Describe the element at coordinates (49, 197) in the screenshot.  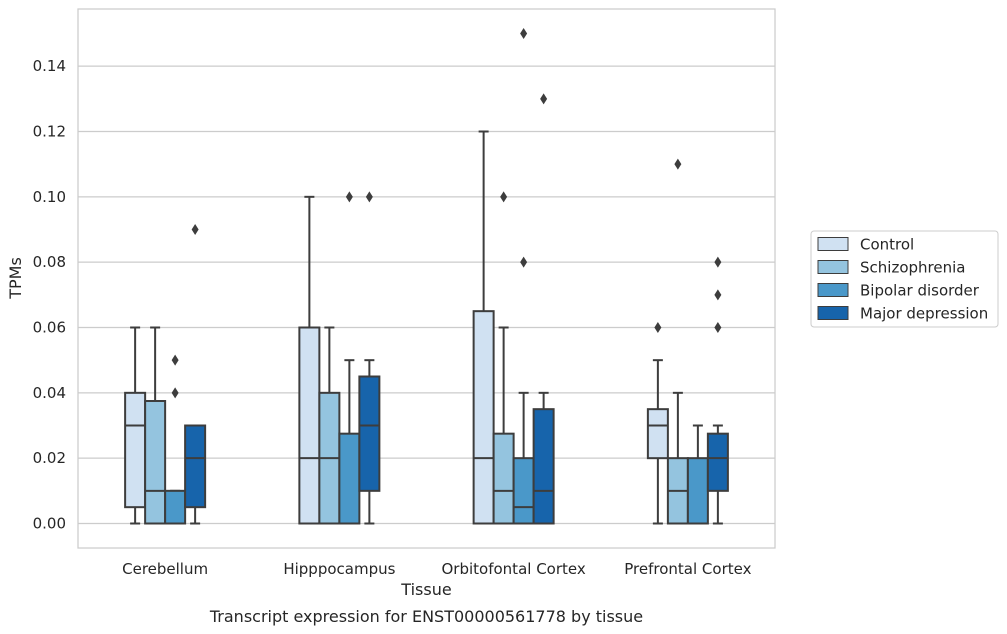
I see `y-tick-label: 0.10` at that location.